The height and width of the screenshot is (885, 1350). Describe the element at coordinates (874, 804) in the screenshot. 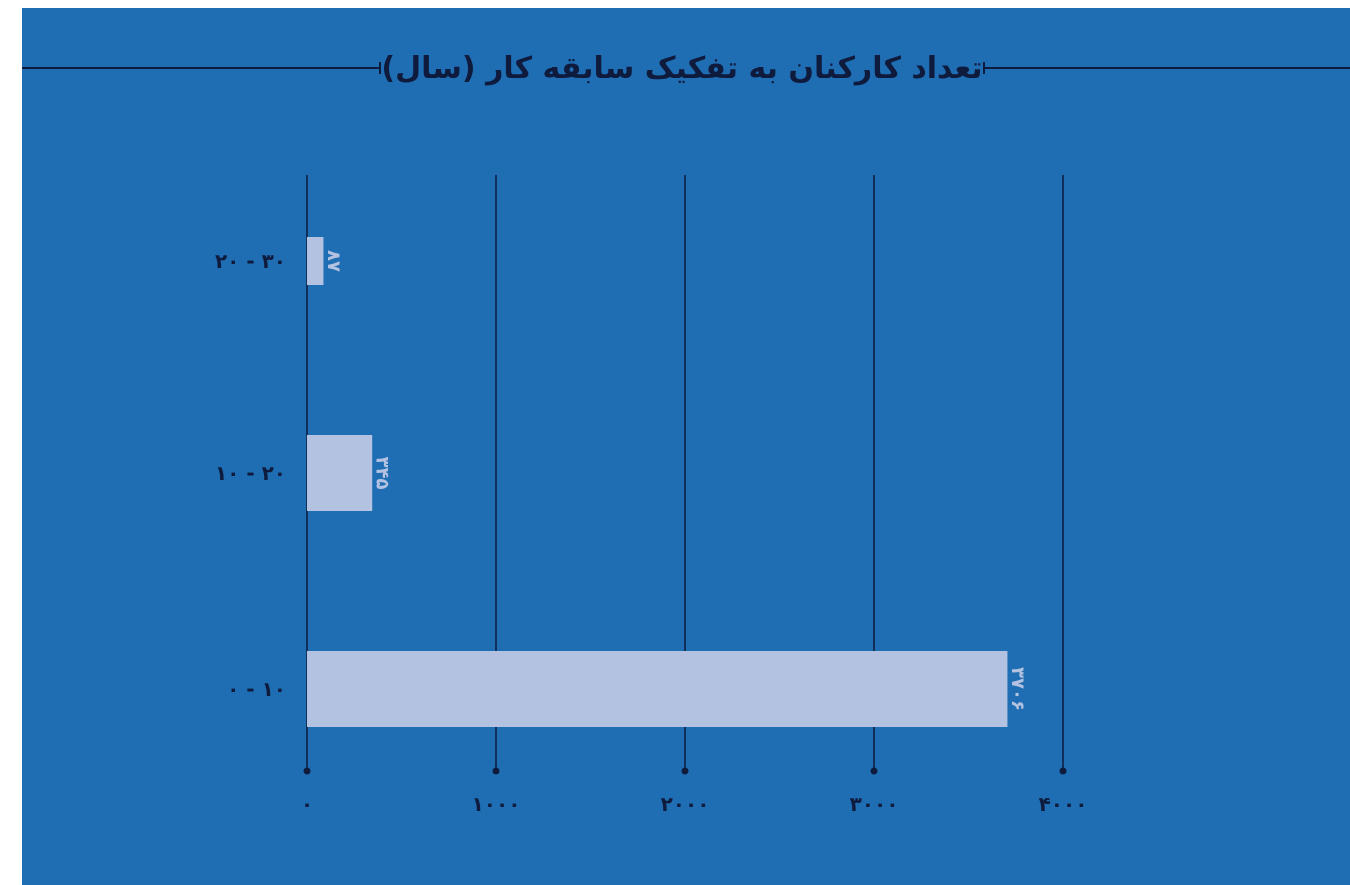

I see `x-tick-label-3: ۳۰۰۰` at that location.